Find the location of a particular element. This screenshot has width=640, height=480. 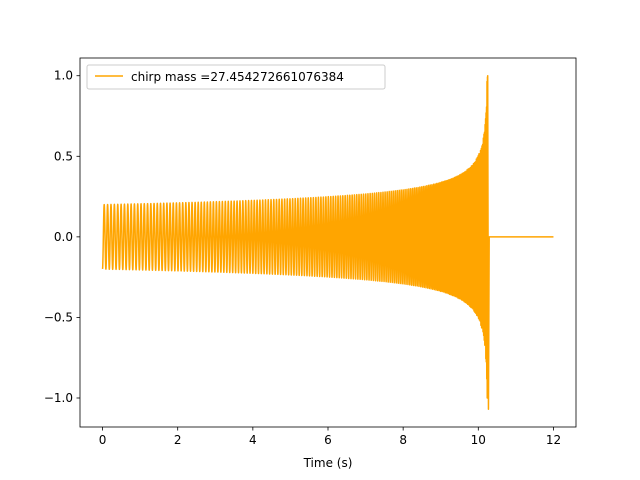

y-tick-label: −0.5 is located at coordinates (58, 317).